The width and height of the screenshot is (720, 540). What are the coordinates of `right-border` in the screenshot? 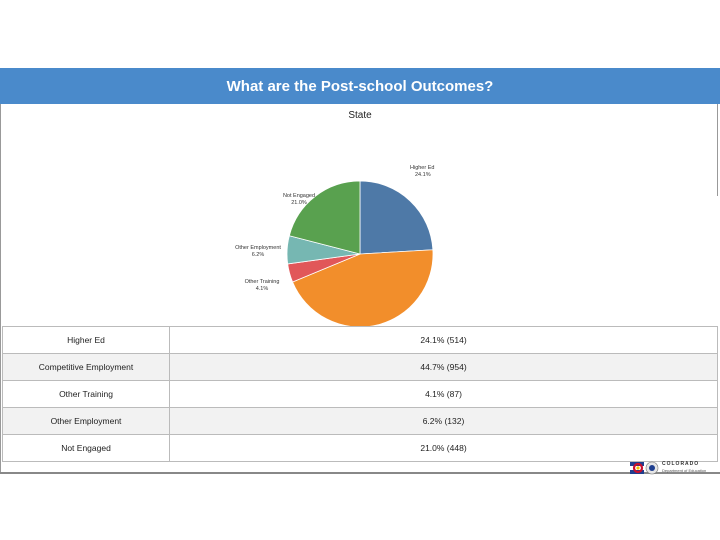 It's located at (717, 150).